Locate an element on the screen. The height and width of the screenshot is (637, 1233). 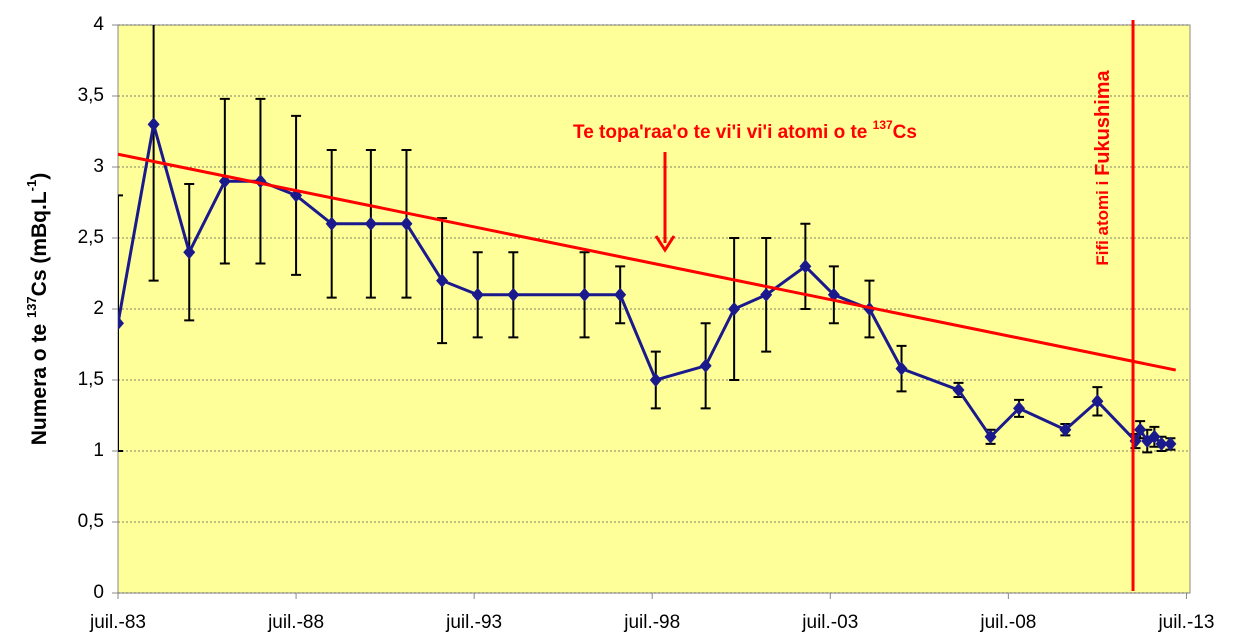
x-tick-label: juil.-83 is located at coordinates (117, 622).